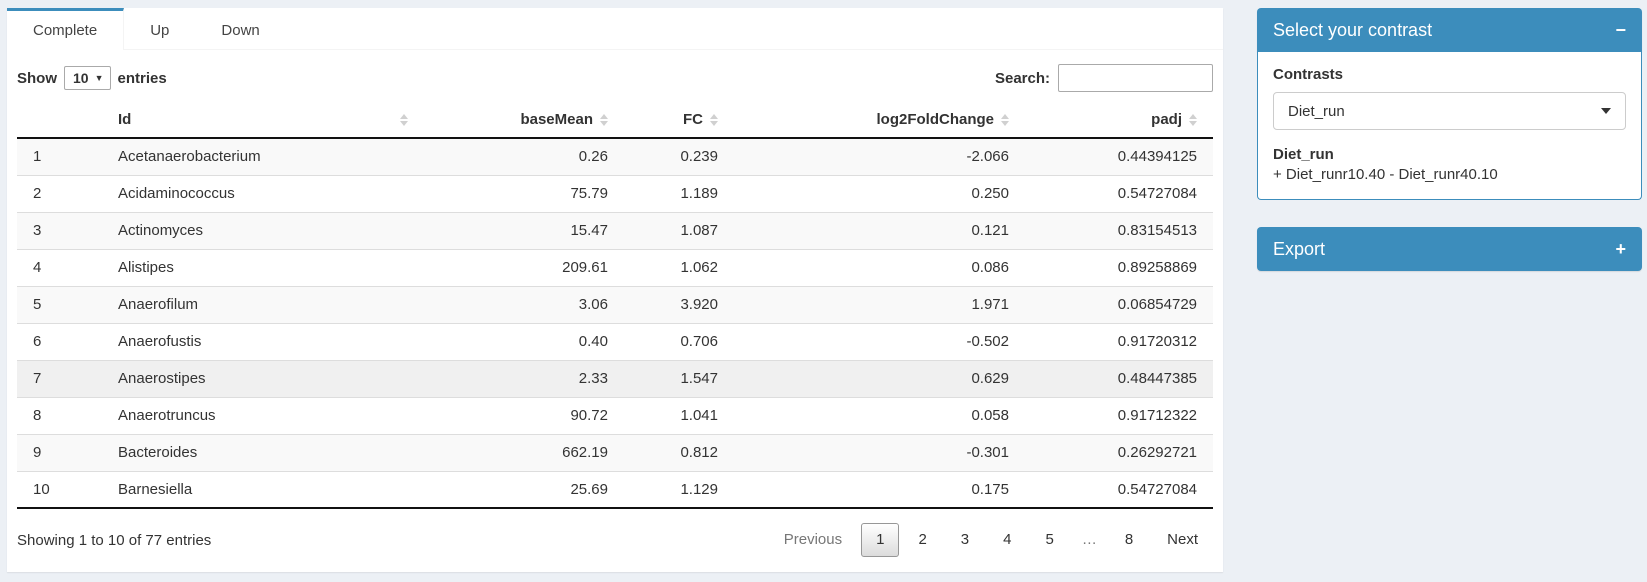 The image size is (1647, 582). Describe the element at coordinates (589, 489) in the screenshot. I see `cell-basemean: 25.69` at that location.